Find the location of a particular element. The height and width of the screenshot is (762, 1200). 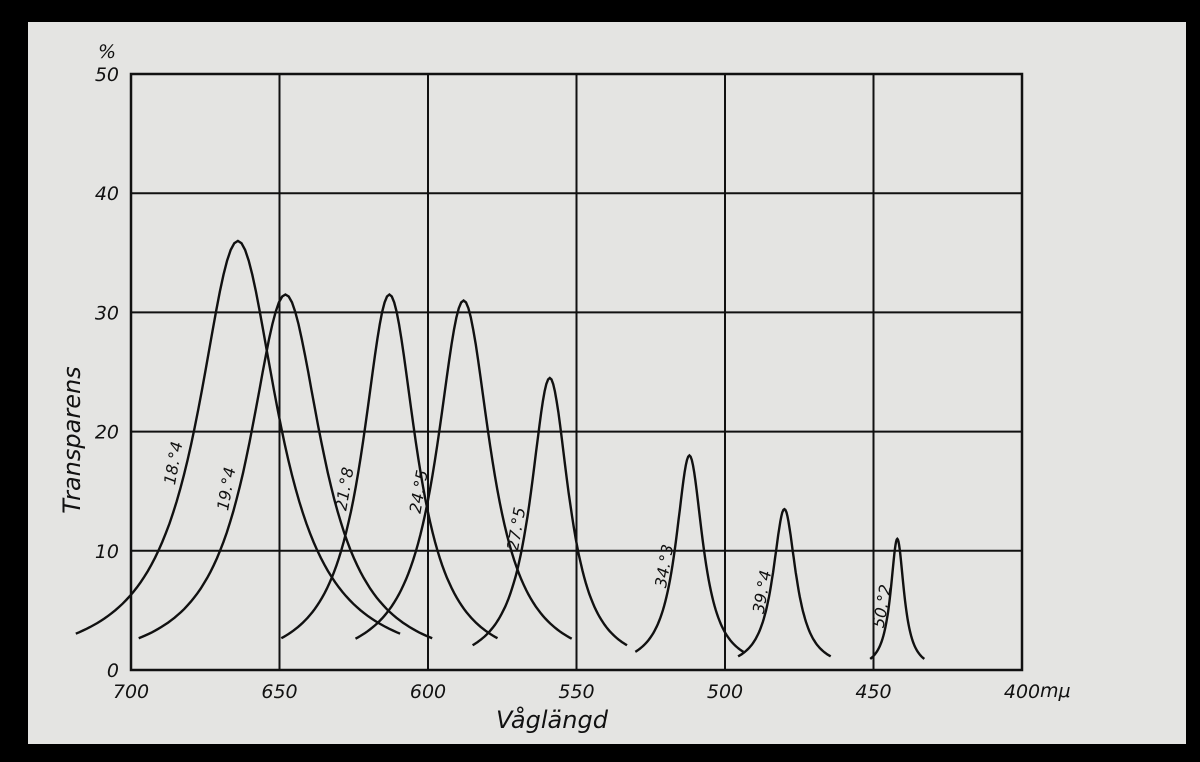

y-axis-title: Transparens is located at coordinates (72, 439).